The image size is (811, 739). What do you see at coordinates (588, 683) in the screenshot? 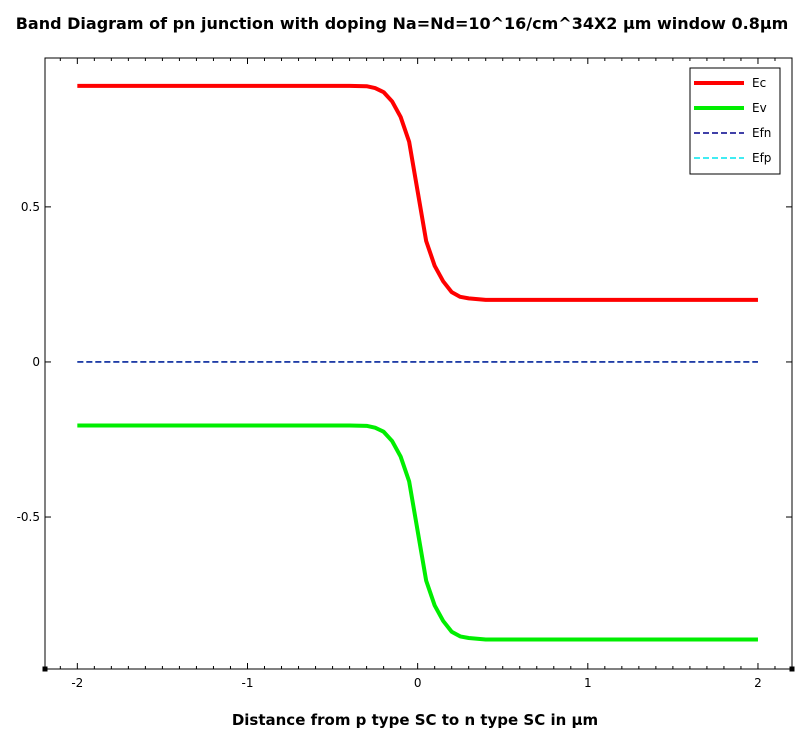
I see `x-tick-label: 1` at bounding box center [588, 683].